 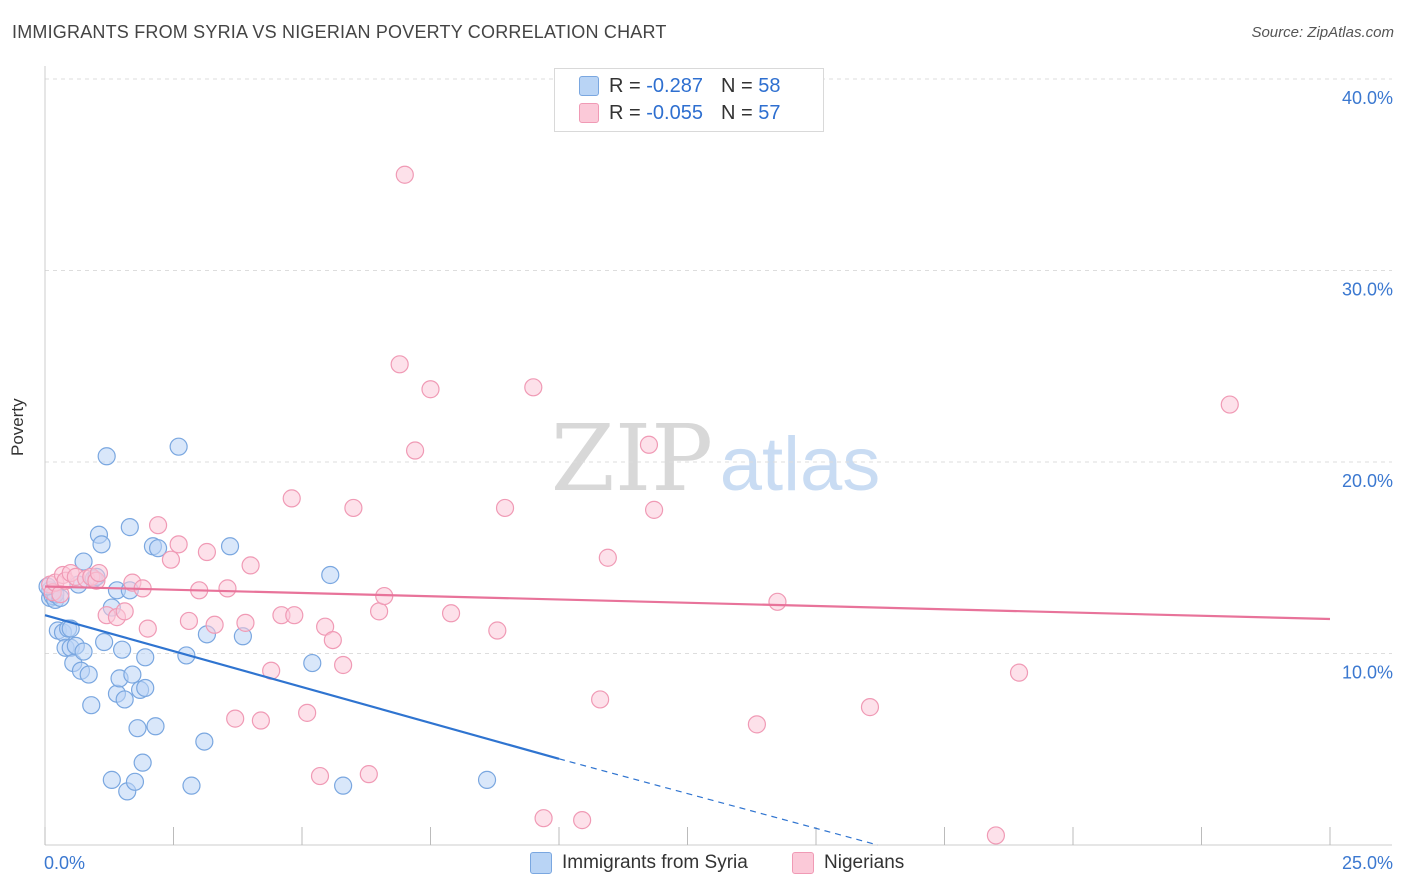 I want to click on bottom-legend-swatch-blue, so click(x=541, y=863).